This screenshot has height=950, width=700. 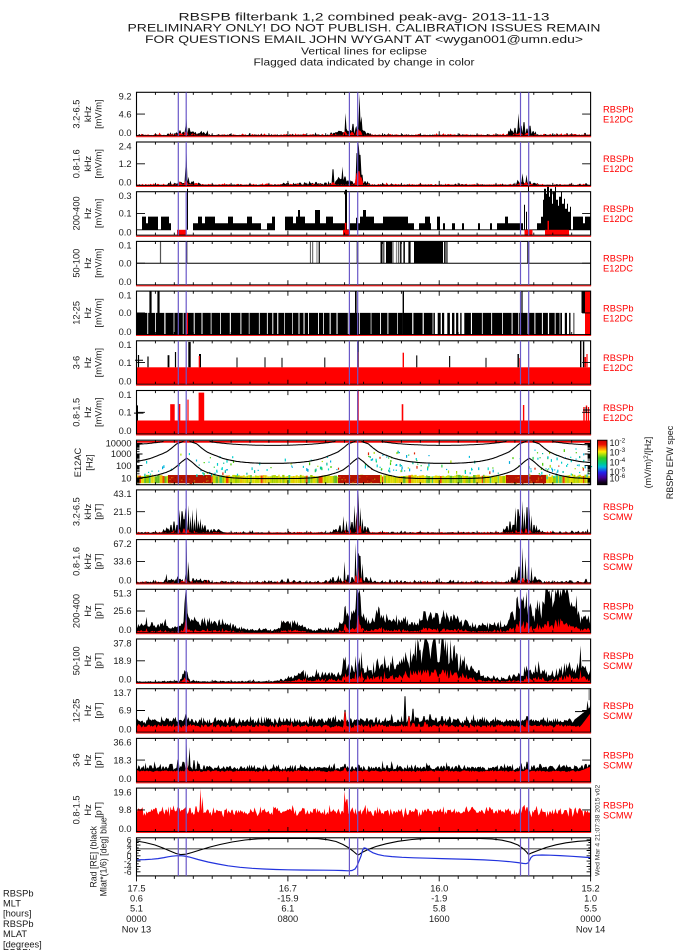 What do you see at coordinates (94, 856) in the screenshot?
I see `svg-text: Rad [RE] (black` at bounding box center [94, 856].